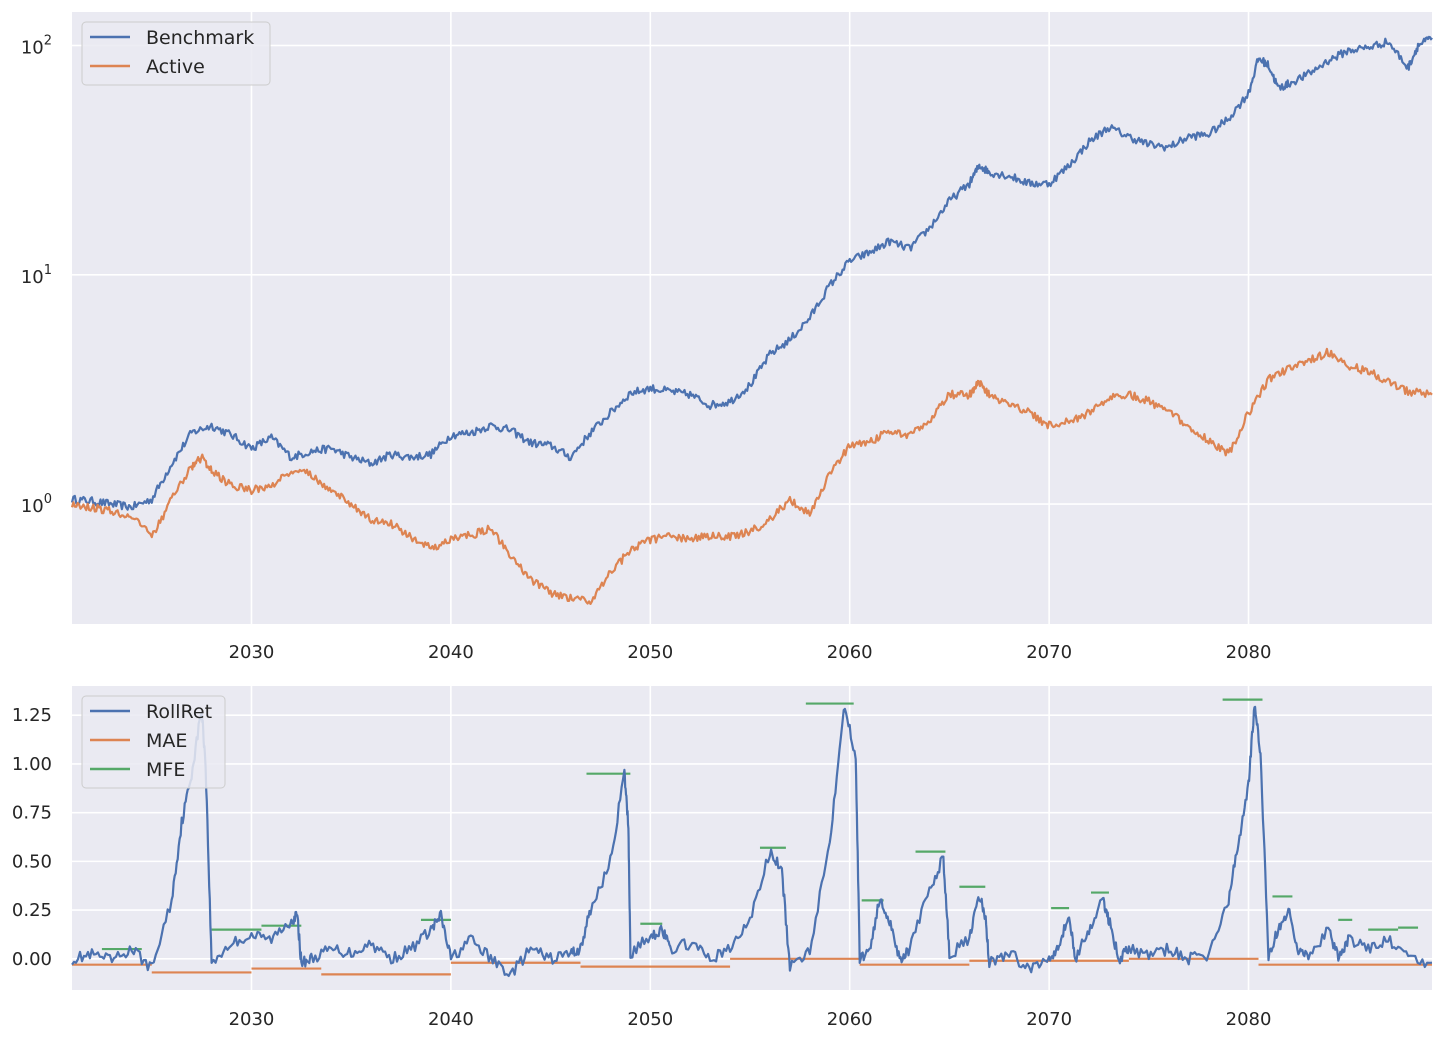 Image resolution: width=1456 pixels, height=1042 pixels. I want to click on bottom-x-tick-2060: 2060, so click(850, 1019).